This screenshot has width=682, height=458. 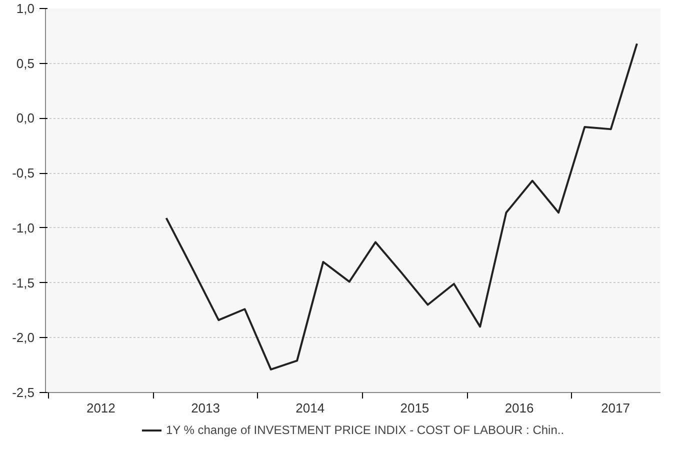 I want to click on x-tick-label: 2013, so click(x=205, y=408).